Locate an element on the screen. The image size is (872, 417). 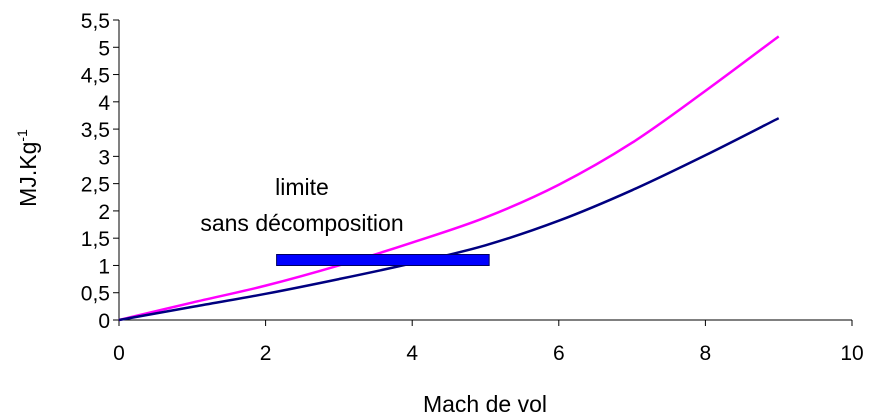
y-tick-label: 0,5 is located at coordinates (95, 294).